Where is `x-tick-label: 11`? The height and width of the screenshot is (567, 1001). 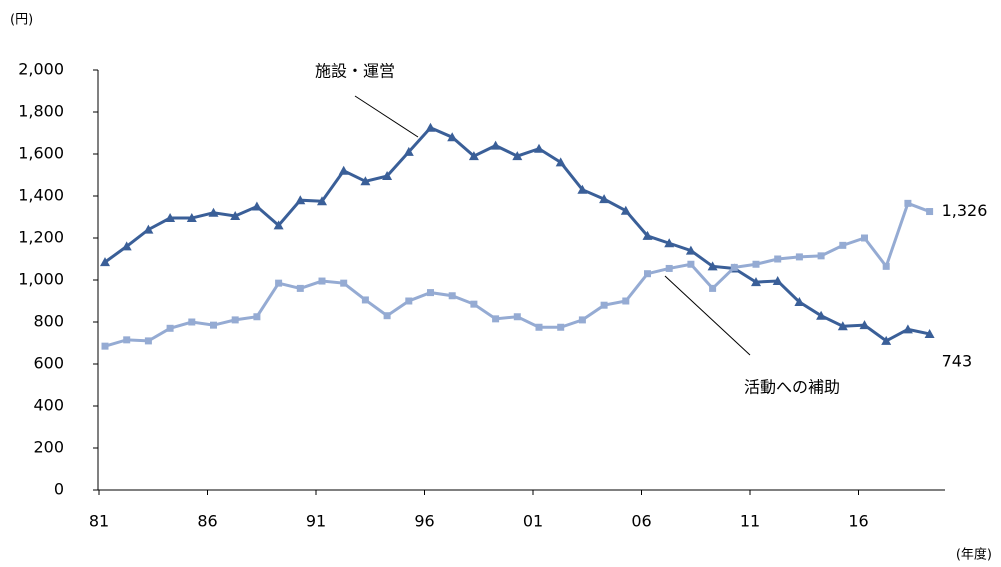 x-tick-label: 11 is located at coordinates (750, 521).